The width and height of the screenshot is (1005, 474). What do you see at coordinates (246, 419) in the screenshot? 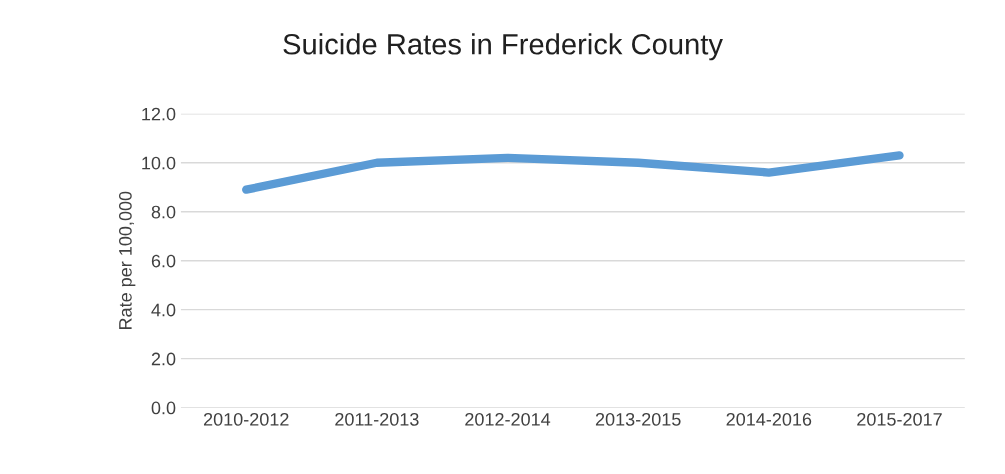
I see `x-tick-label: 2010-2012` at bounding box center [246, 419].